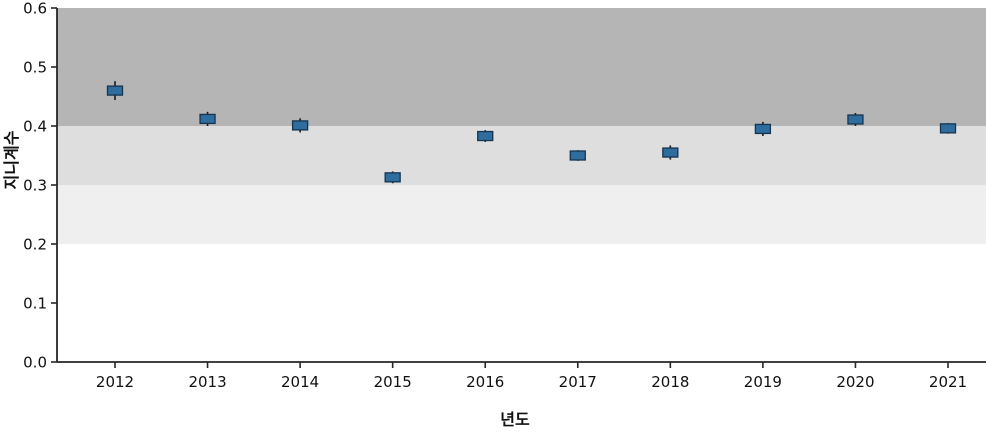 The width and height of the screenshot is (986, 435). Describe the element at coordinates (35, 126) in the screenshot. I see `y-tick-label: 0.4` at that location.